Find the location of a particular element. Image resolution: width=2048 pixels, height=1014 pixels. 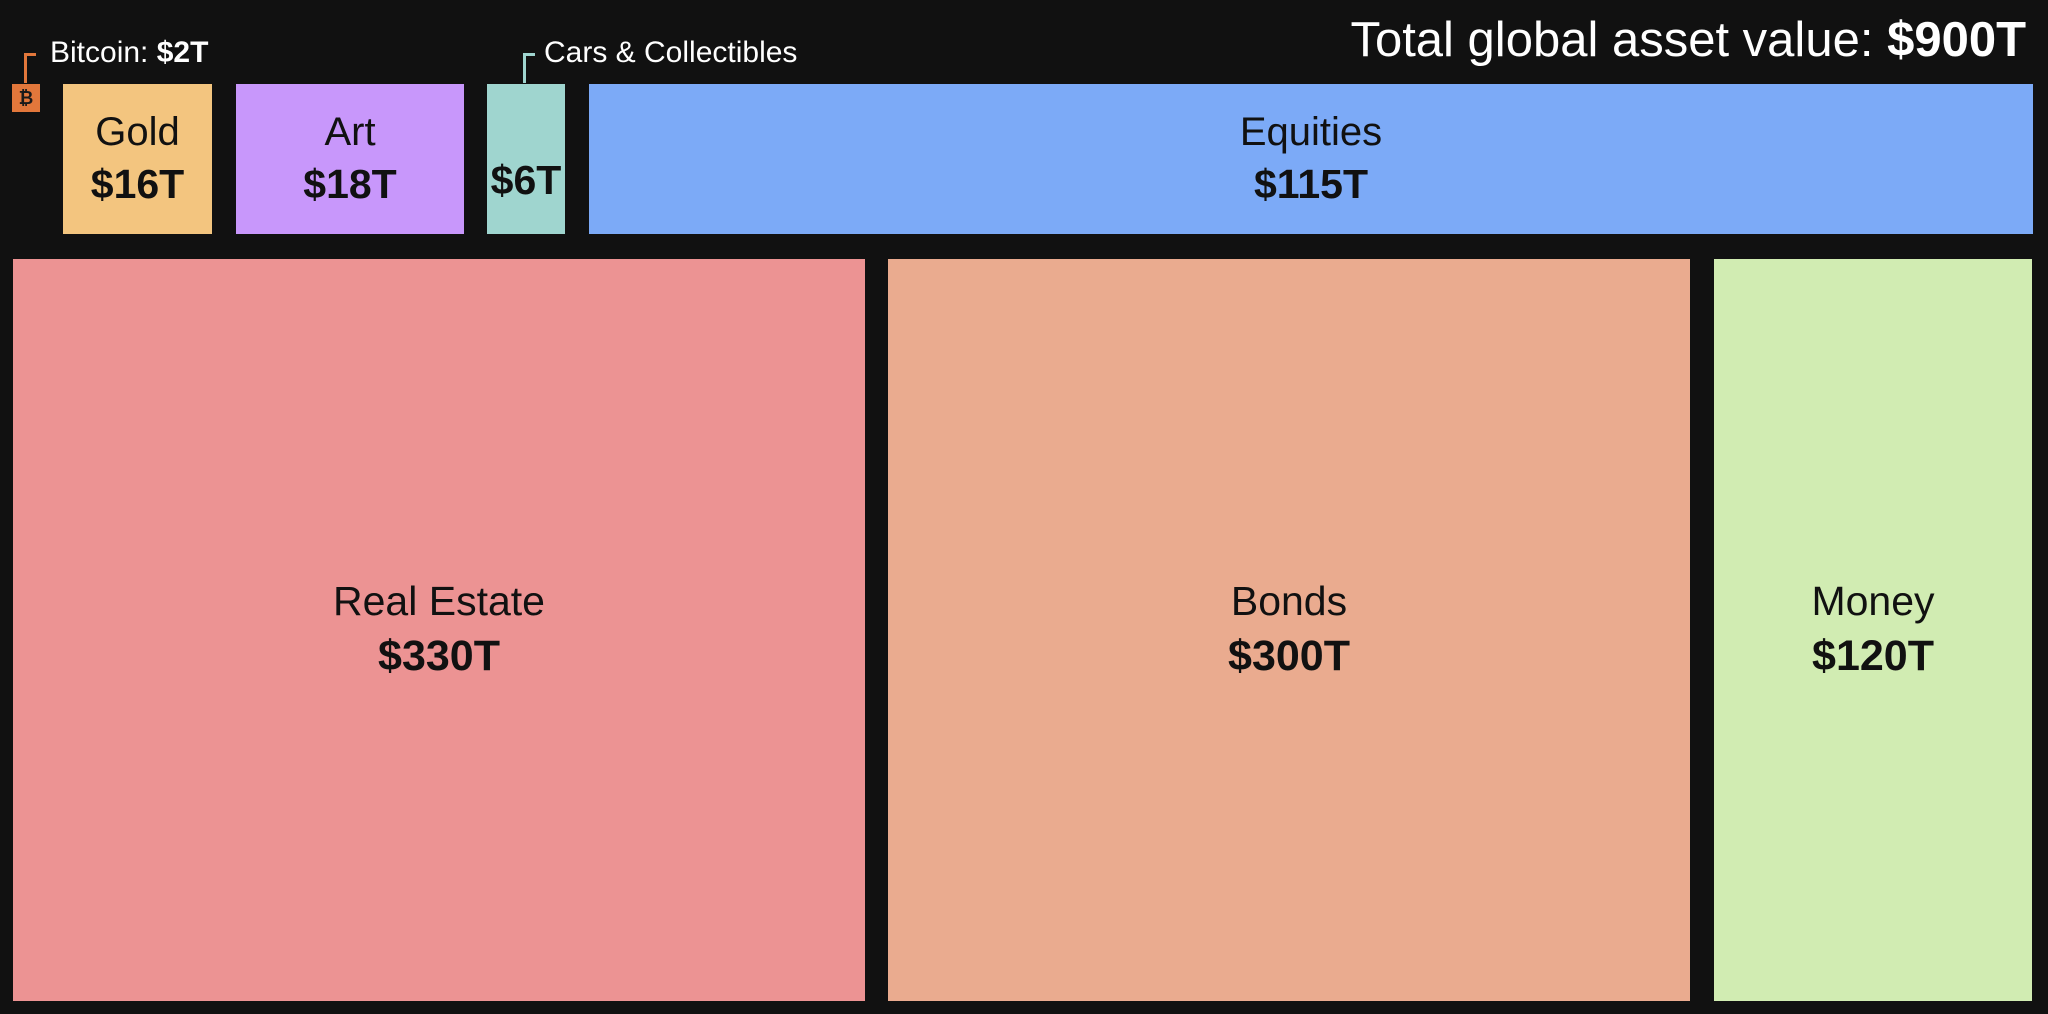

chart-title: Total global asset value: $900T is located at coordinates (1688, 40).